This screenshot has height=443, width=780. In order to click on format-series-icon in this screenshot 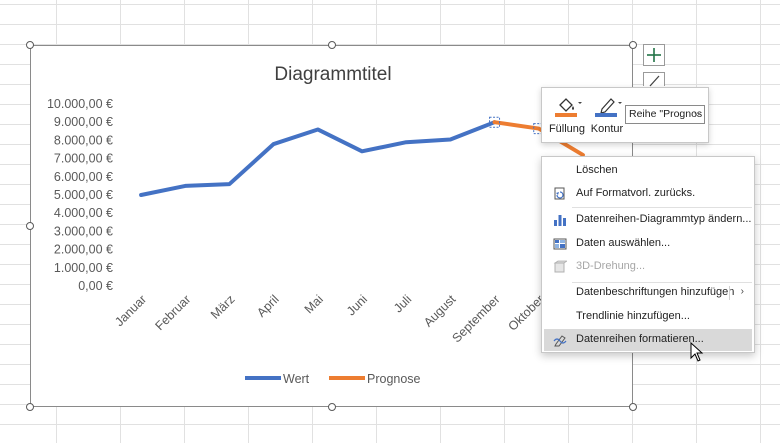, I will do `click(560, 341)`.